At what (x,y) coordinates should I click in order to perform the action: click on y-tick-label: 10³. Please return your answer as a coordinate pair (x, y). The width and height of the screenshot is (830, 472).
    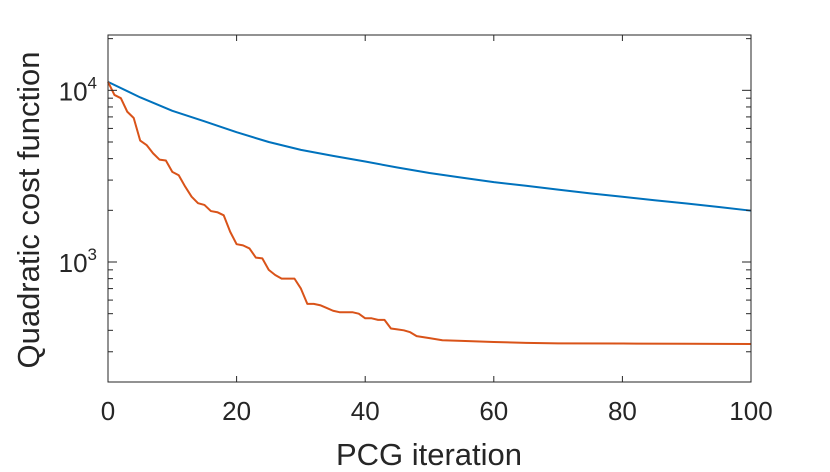
    Looking at the image, I should click on (78, 261).